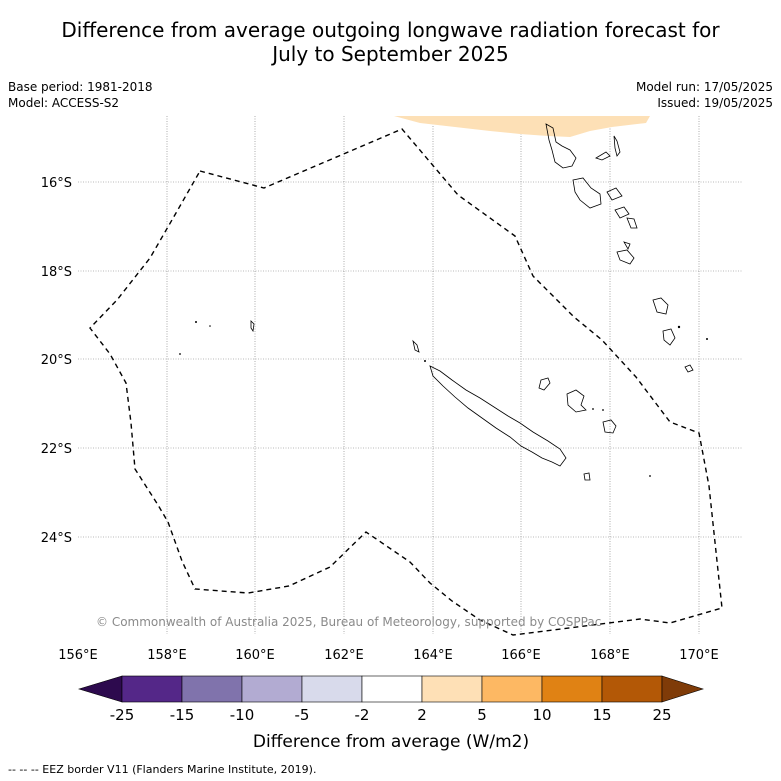  I want to click on lat-tick-label: 16°S, so click(56, 183).